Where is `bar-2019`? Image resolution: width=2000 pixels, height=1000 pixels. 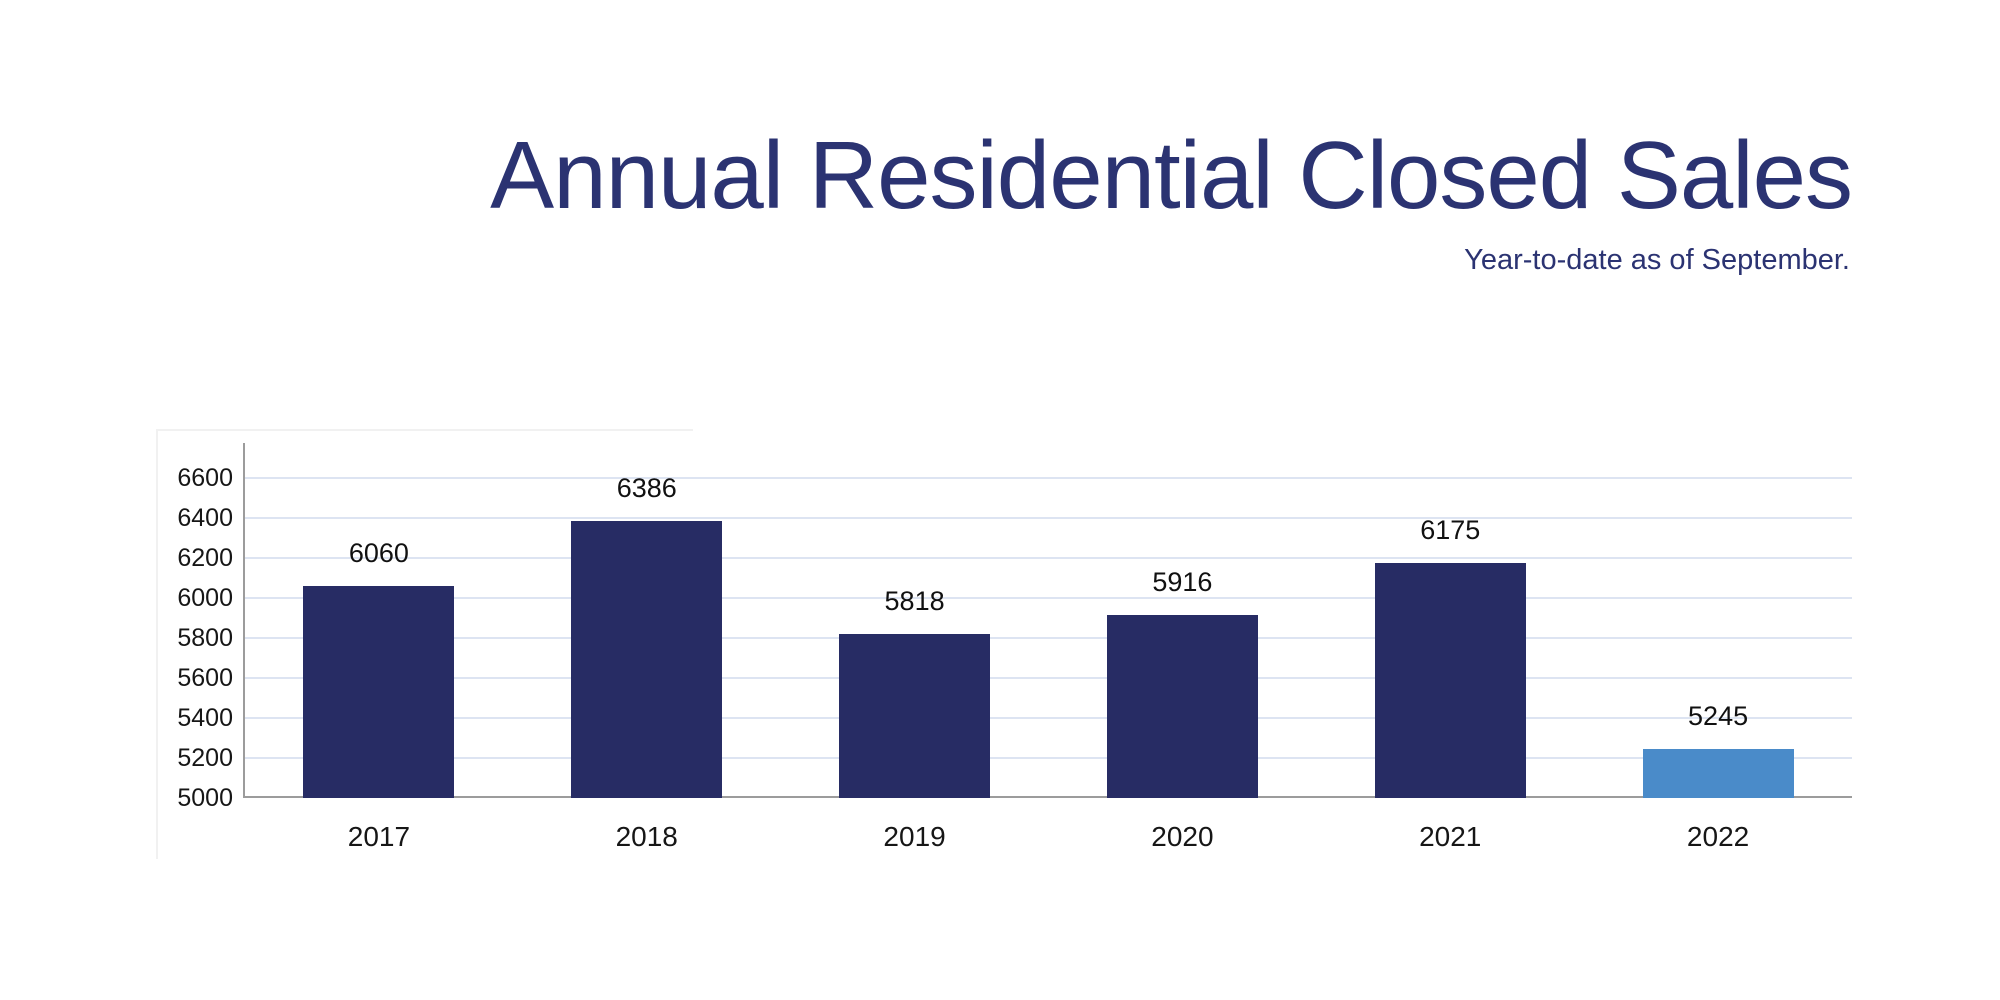 bar-2019 is located at coordinates (915, 716).